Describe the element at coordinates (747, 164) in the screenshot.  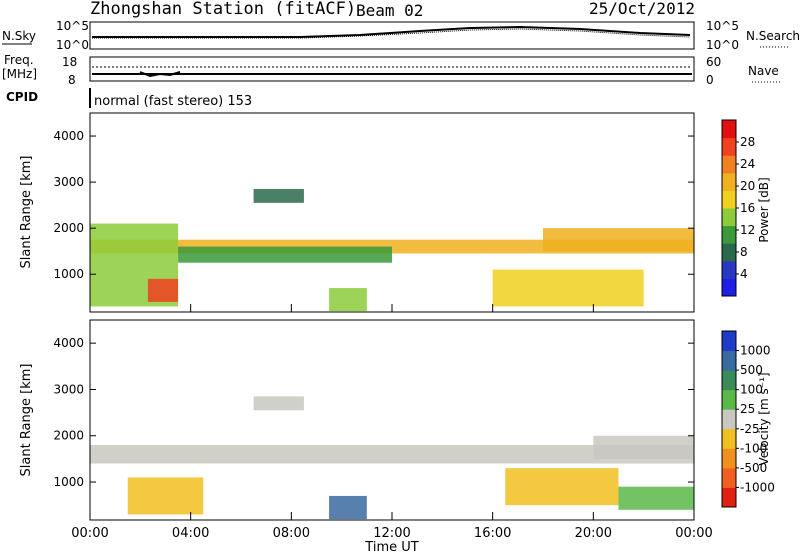
I see `power-colorbar-tick-label: 24` at that location.